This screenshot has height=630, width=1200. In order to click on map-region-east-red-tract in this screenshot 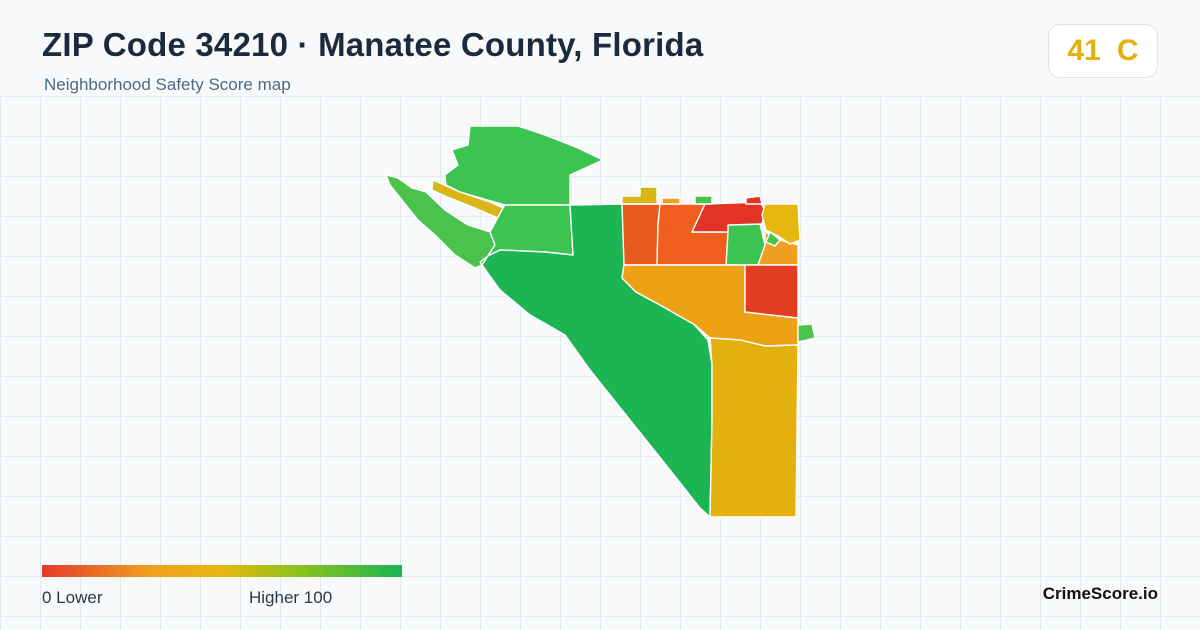, I will do `click(771, 291)`.